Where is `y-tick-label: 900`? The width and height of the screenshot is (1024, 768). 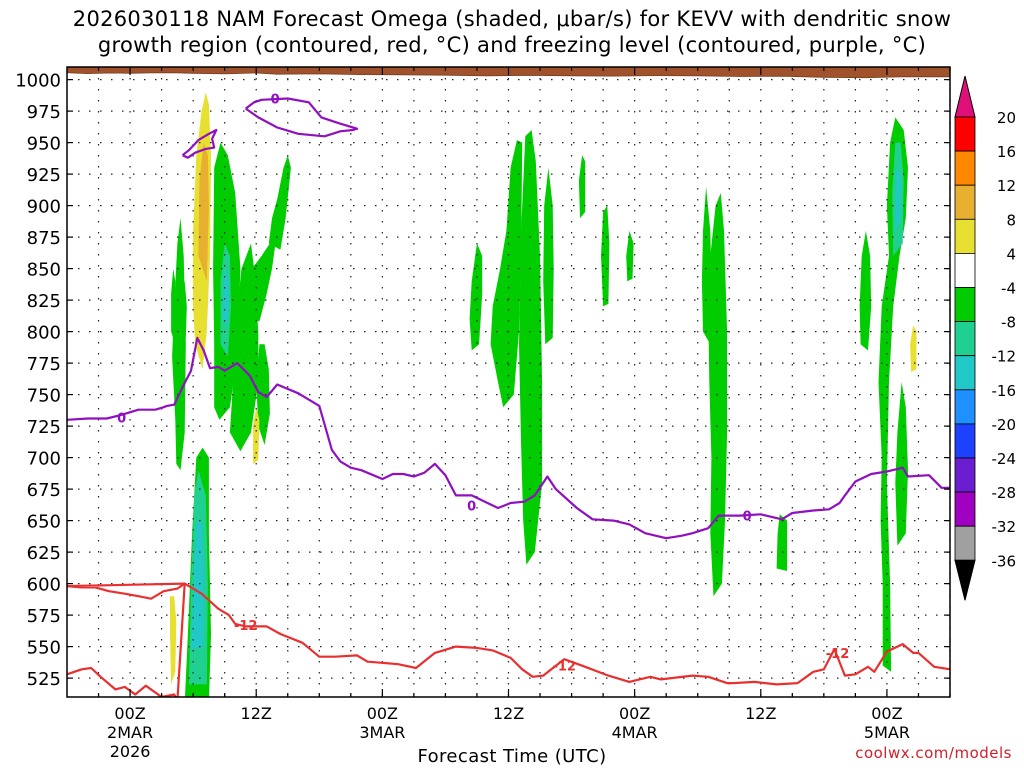
y-tick-label: 900 is located at coordinates (44, 207).